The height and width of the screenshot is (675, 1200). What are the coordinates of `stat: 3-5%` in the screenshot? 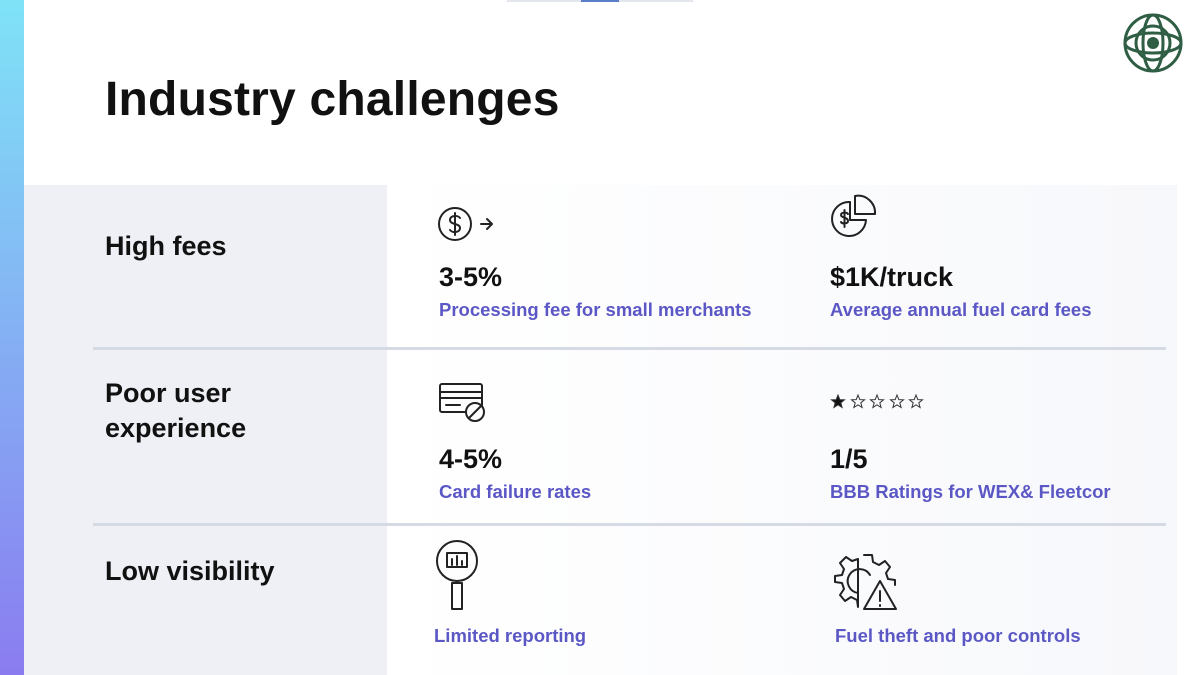 It's located at (471, 277).